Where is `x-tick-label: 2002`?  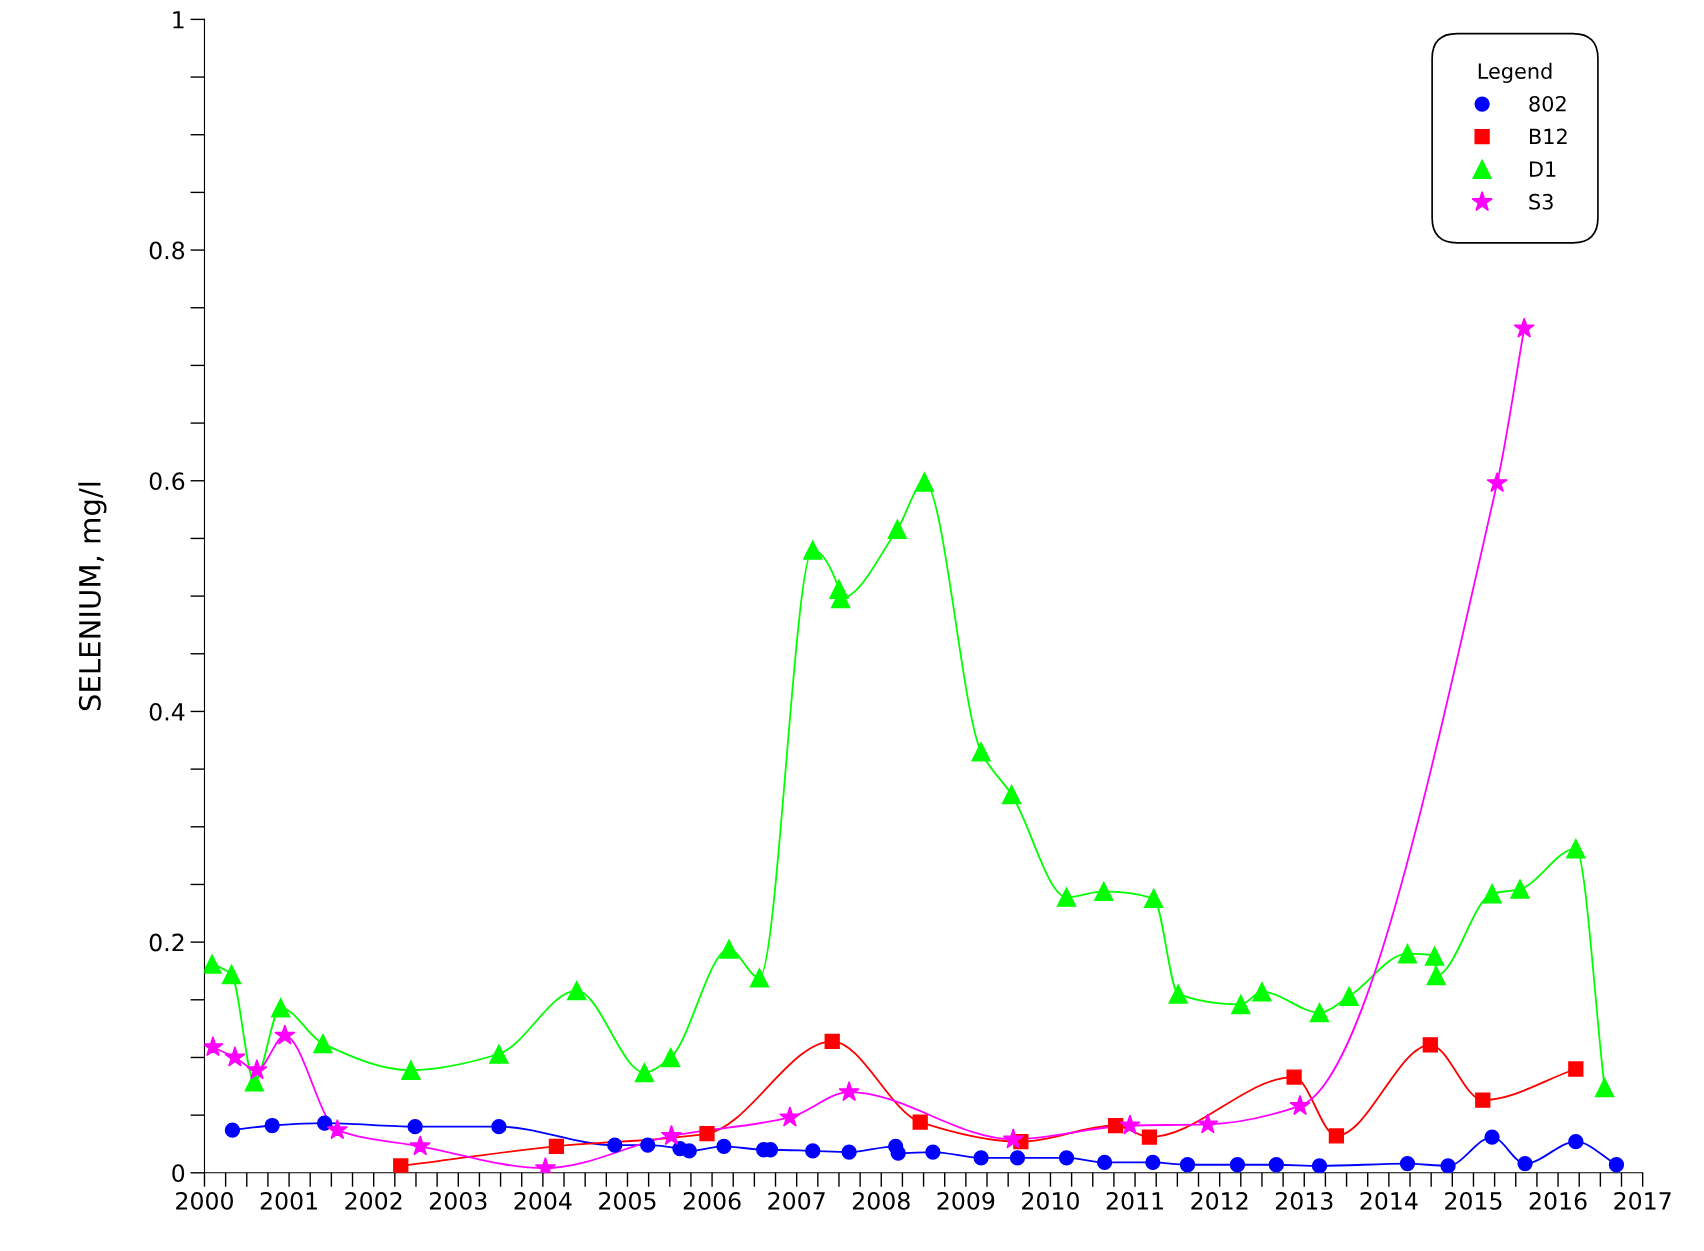 x-tick-label: 2002 is located at coordinates (373, 1200).